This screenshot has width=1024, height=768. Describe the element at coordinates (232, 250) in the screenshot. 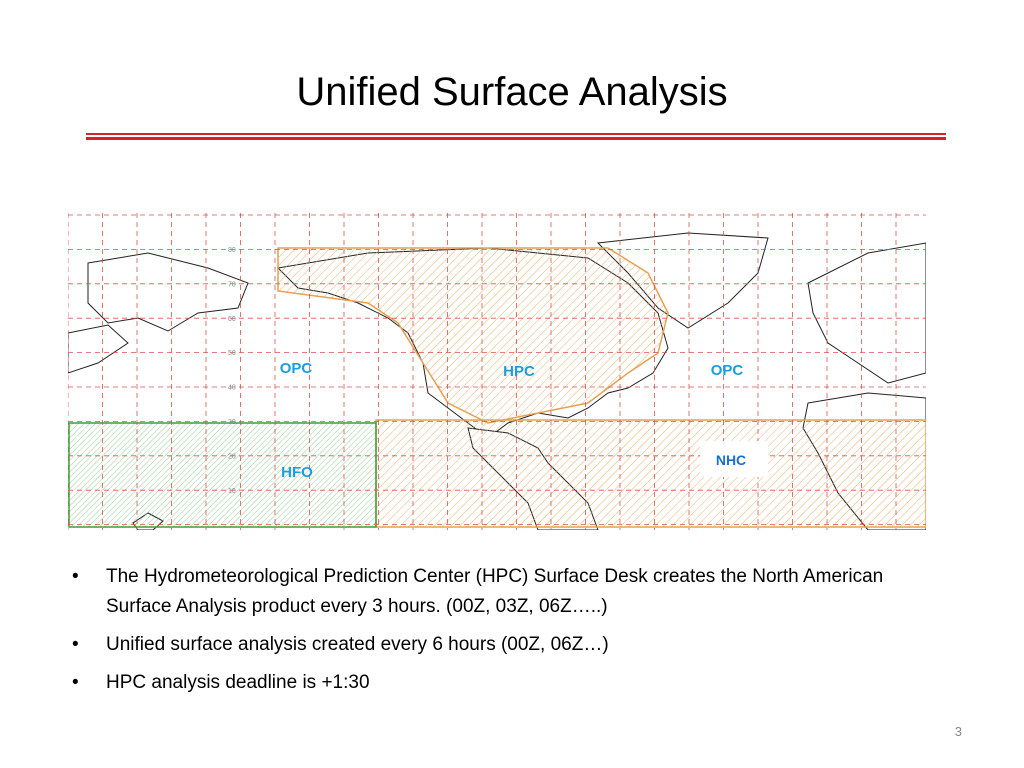

I see `latitude-label: 80` at that location.